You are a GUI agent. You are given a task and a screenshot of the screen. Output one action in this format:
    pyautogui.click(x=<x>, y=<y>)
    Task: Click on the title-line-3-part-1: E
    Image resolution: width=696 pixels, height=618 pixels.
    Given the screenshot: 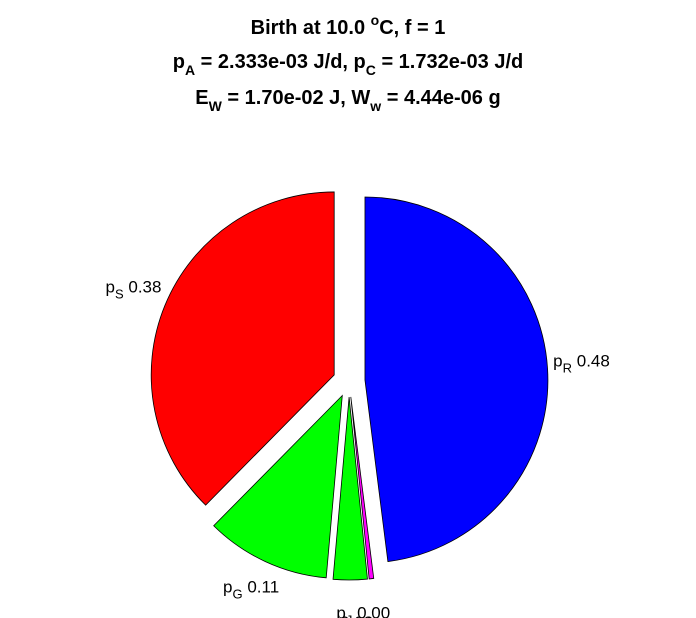 What is the action you would take?
    pyautogui.click(x=201, y=98)
    